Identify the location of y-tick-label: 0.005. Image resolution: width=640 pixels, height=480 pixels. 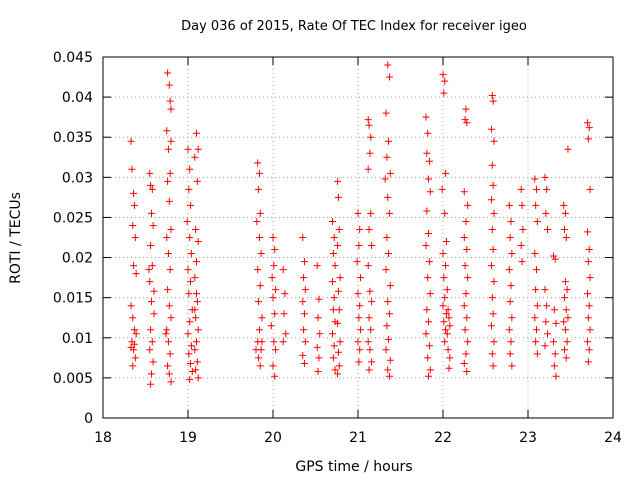
(73, 379).